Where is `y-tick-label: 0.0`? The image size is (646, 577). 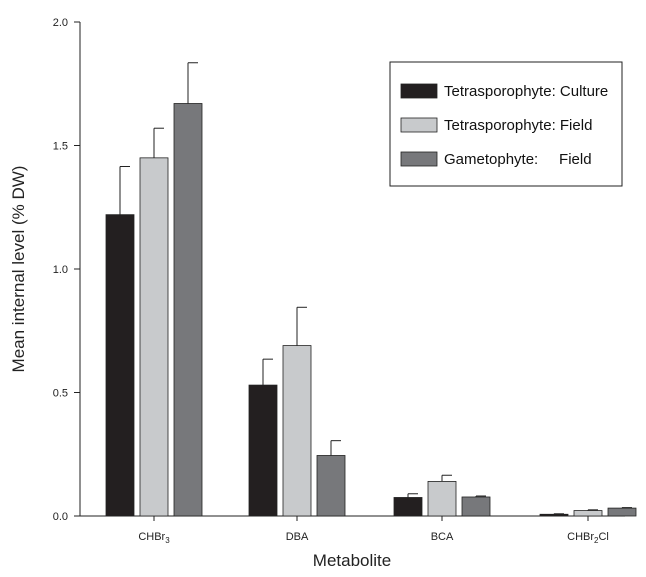 y-tick-label: 0.0 is located at coordinates (60, 517).